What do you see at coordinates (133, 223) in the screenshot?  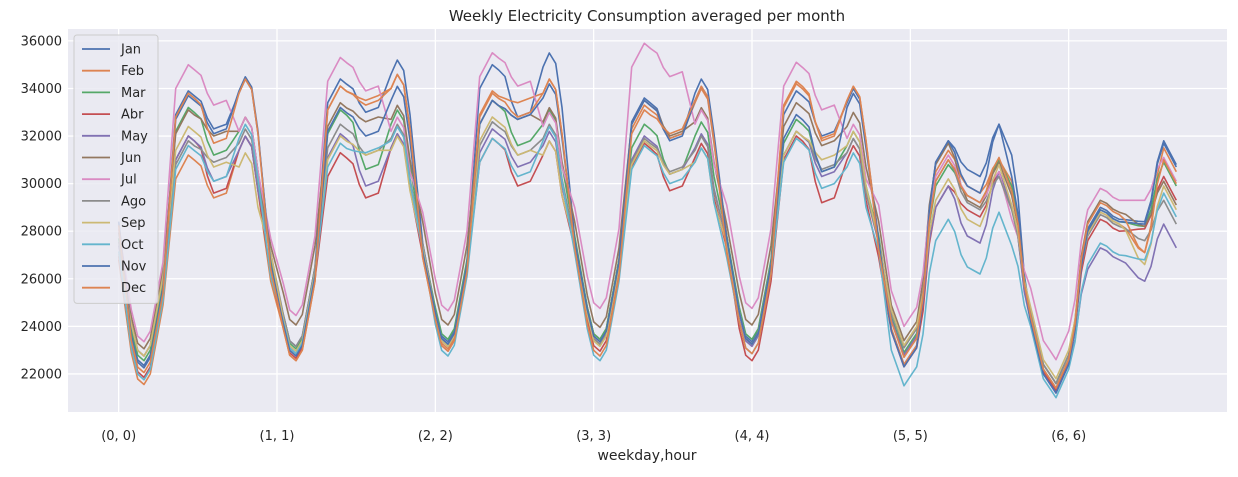 I see `legend-label: Sep` at bounding box center [133, 223].